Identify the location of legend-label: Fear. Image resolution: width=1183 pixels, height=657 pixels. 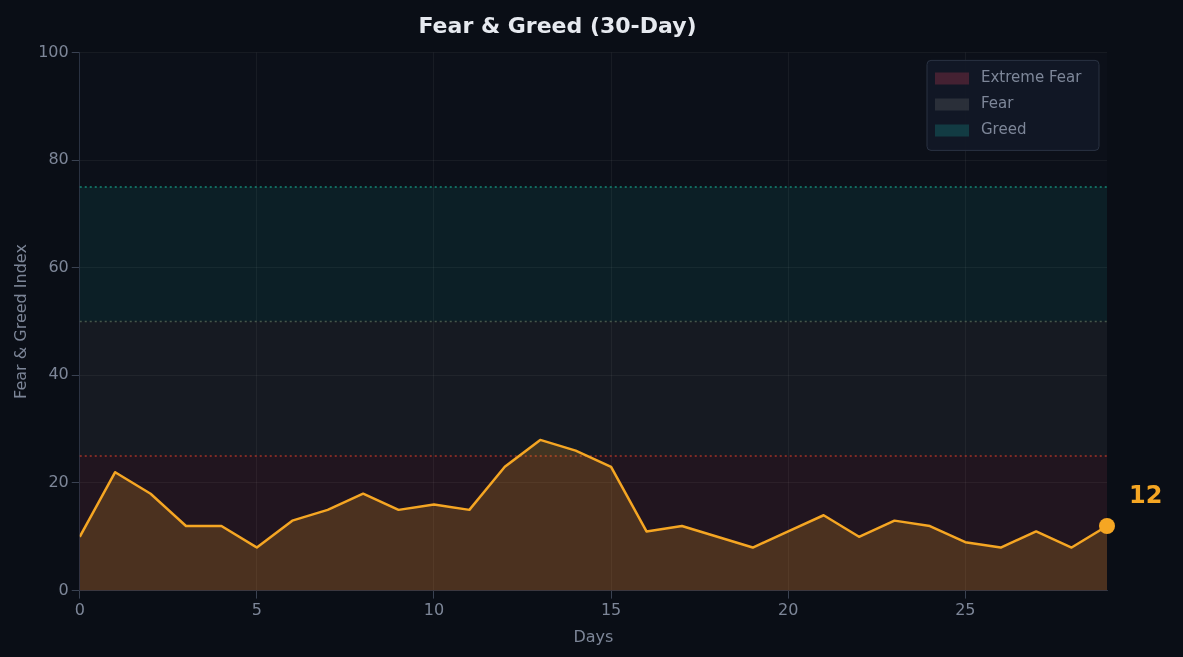
(998, 103).